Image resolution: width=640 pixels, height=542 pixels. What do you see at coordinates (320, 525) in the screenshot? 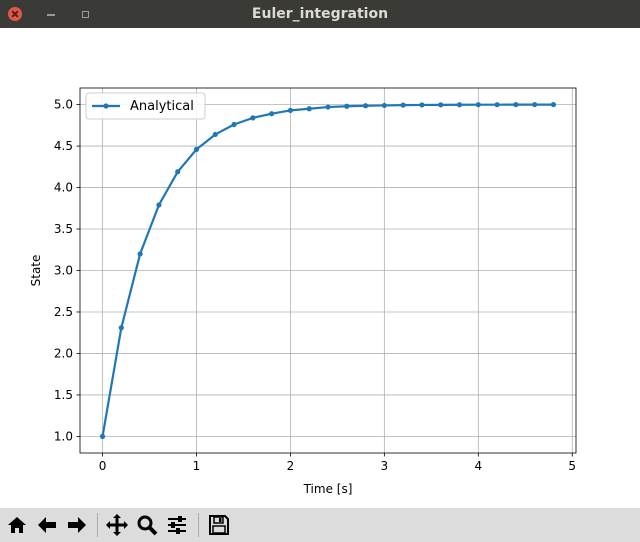
I see `navigation-toolbar` at bounding box center [320, 525].